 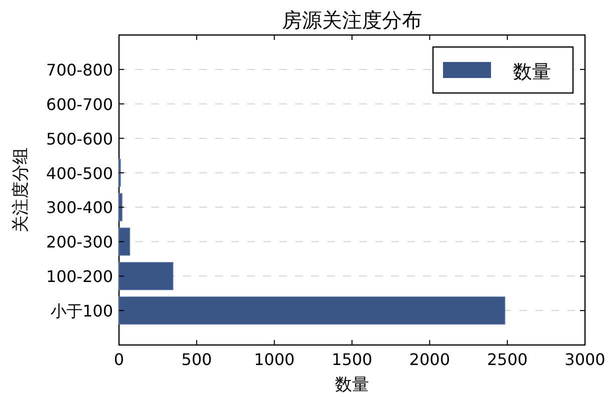 I want to click on x-tick-label: 1000, so click(x=274, y=359).